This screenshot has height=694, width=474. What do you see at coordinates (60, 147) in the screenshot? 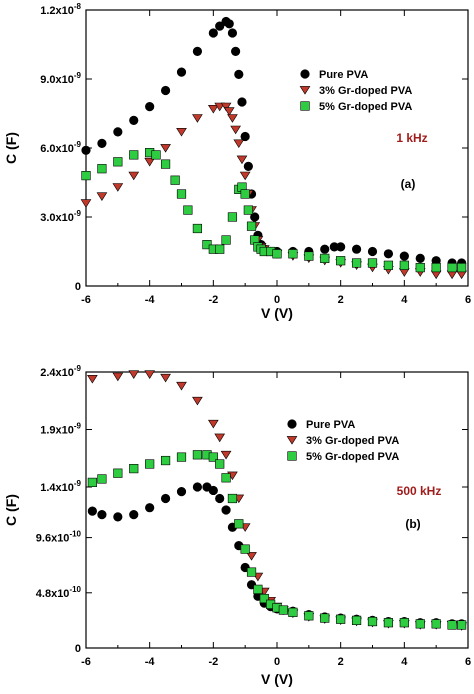
I see `y-tick-label: 6.0x10⁻⁹` at bounding box center [60, 147].